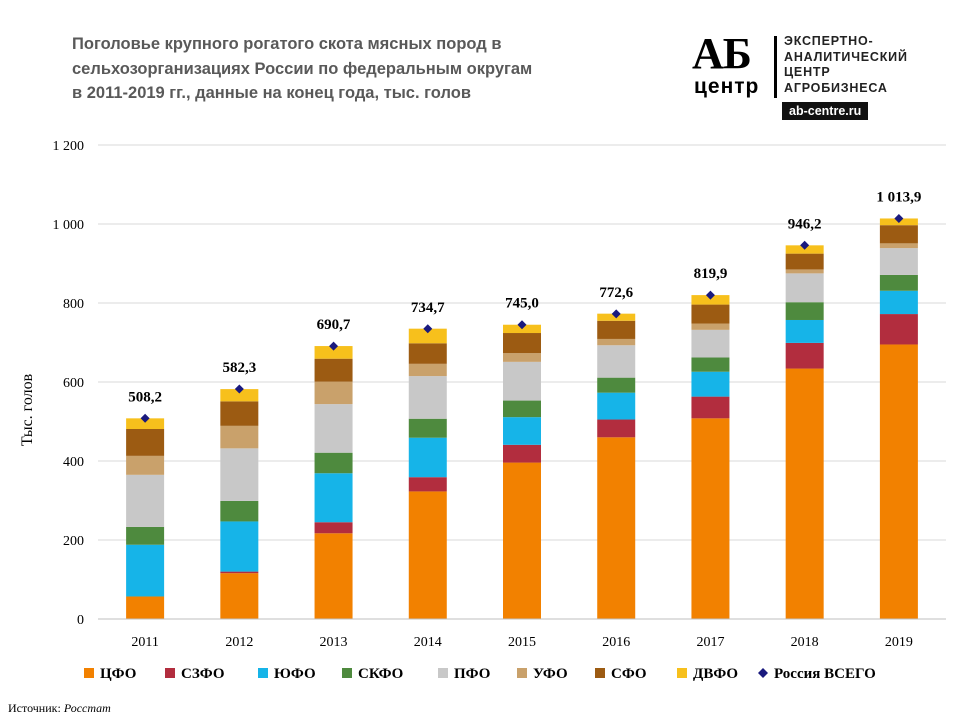  What do you see at coordinates (710, 642) in the screenshot?
I see `x-tick-label: 2017` at bounding box center [710, 642].